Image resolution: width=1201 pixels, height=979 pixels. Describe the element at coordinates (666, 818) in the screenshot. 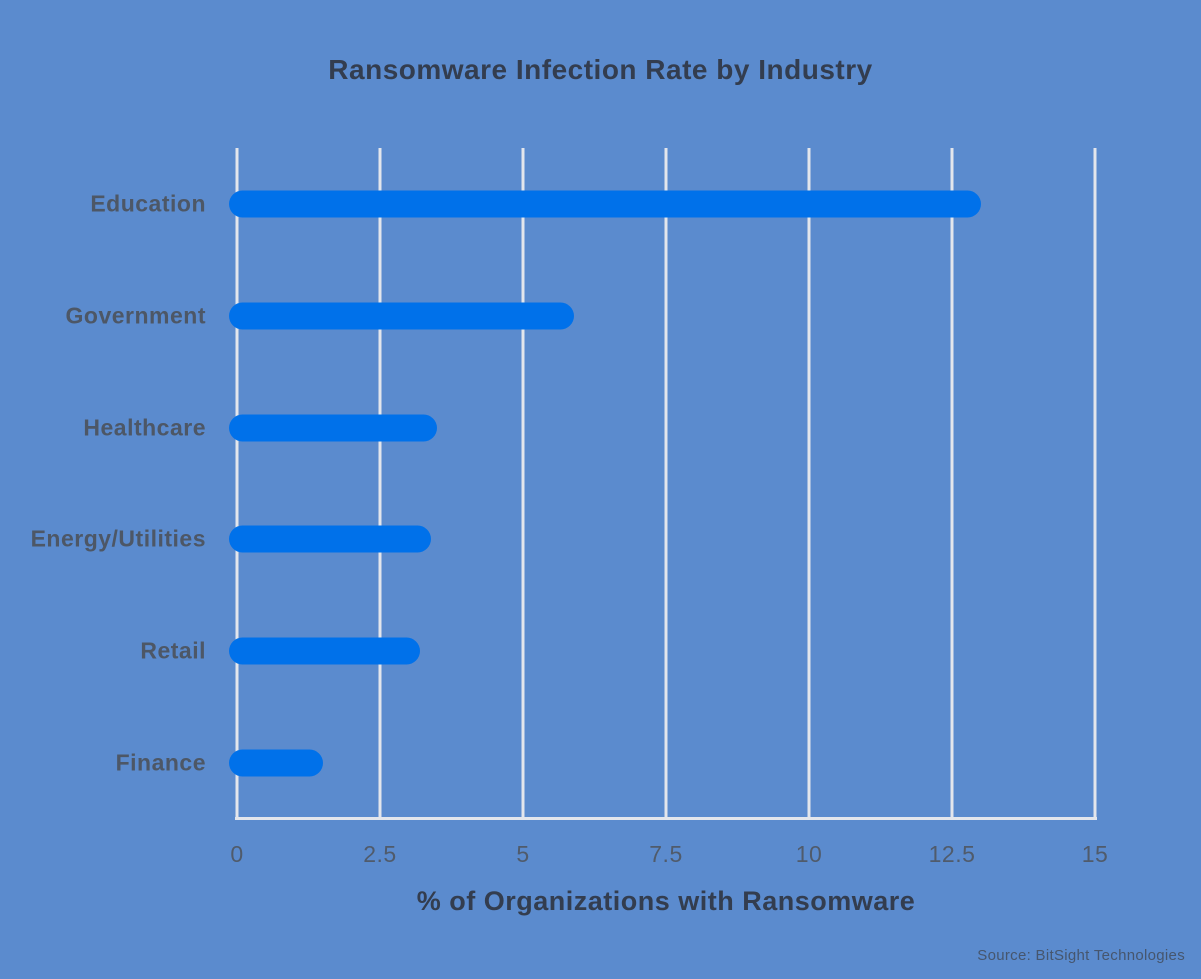

I see `x-axis-line` at that location.